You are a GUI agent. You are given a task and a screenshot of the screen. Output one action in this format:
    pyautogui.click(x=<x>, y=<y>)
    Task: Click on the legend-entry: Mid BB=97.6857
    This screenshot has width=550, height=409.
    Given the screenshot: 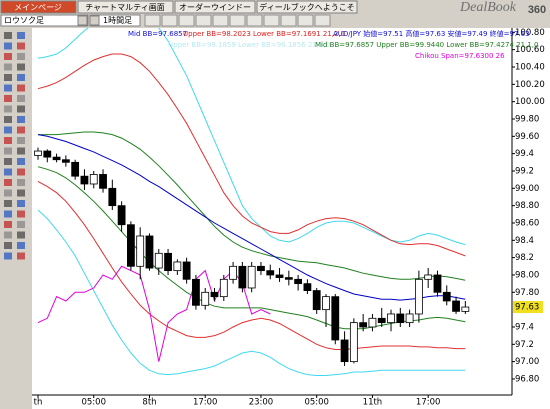 What is the action you would take?
    pyautogui.click(x=157, y=34)
    